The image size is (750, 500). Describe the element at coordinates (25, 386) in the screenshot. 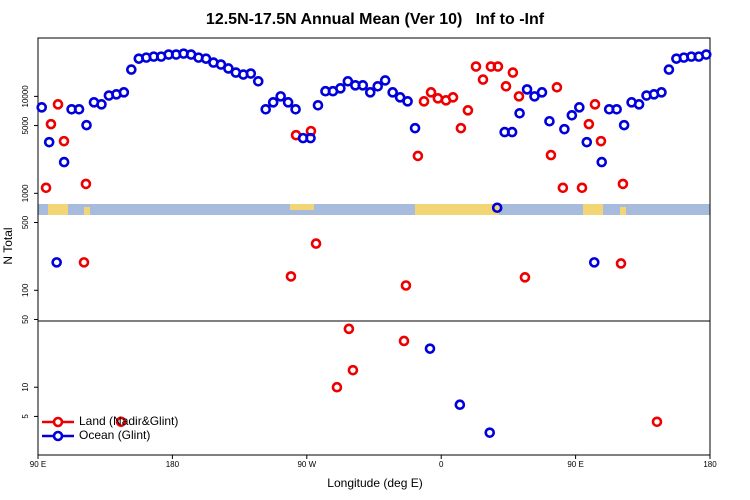

I see `y-tick-label: 10` at that location.